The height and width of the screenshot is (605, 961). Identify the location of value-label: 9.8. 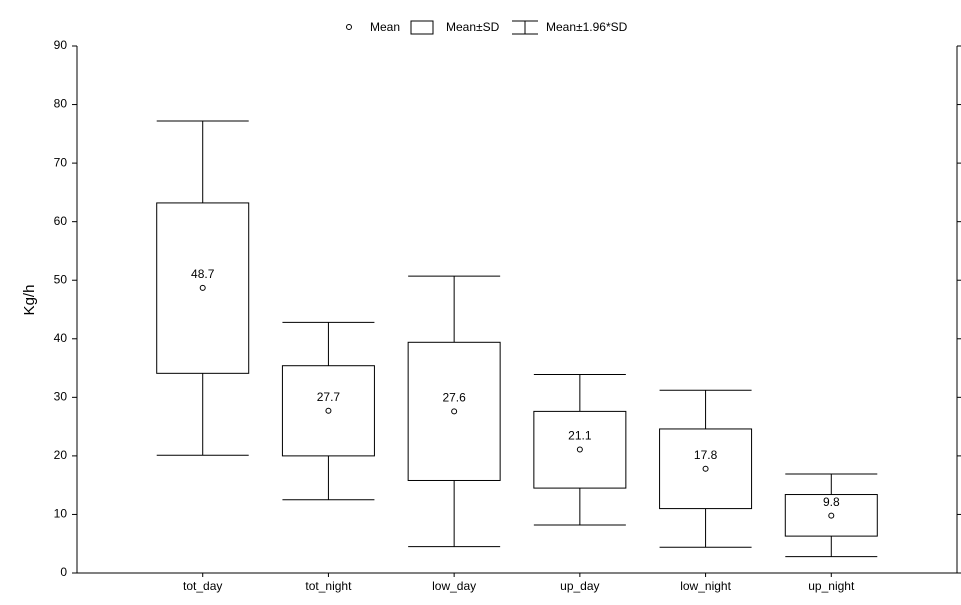
(831, 502).